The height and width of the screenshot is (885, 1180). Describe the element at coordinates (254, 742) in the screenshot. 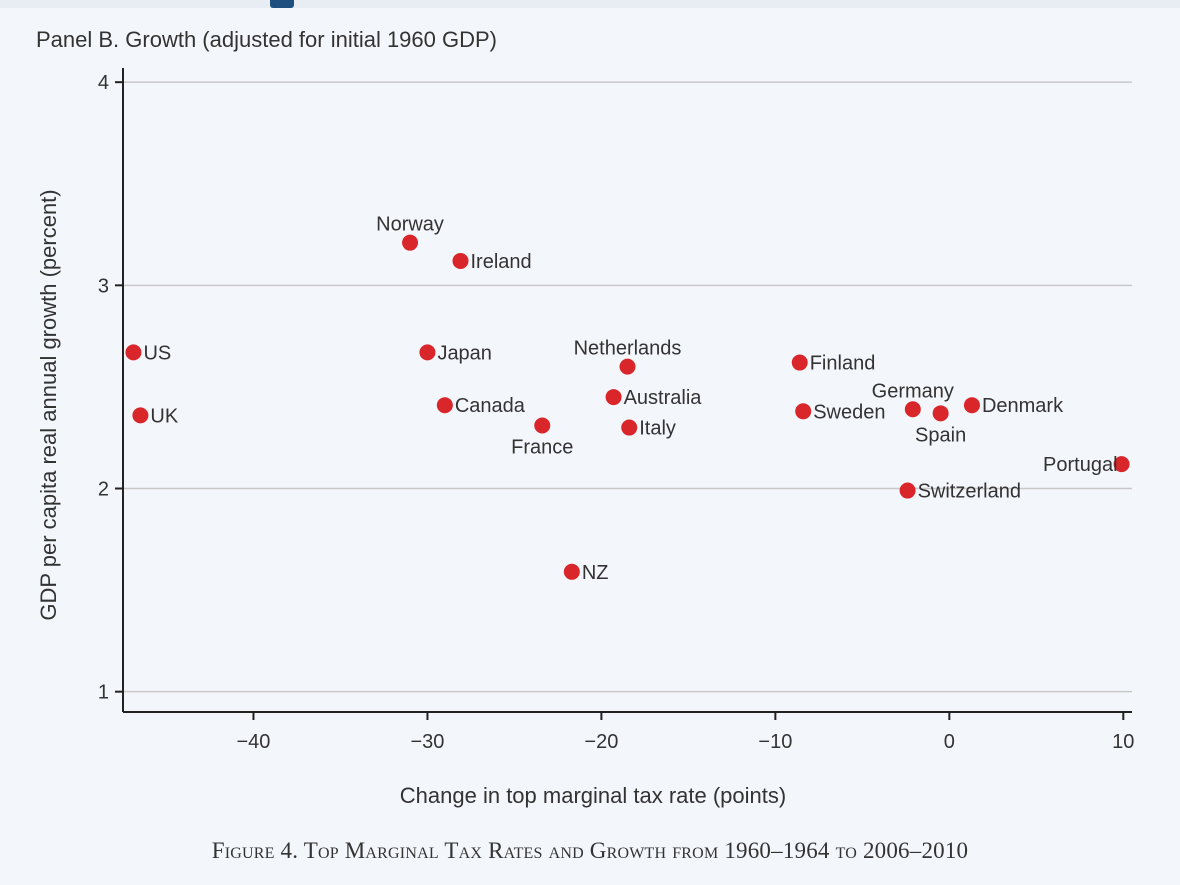

I see `x-tick-label: −40` at that location.